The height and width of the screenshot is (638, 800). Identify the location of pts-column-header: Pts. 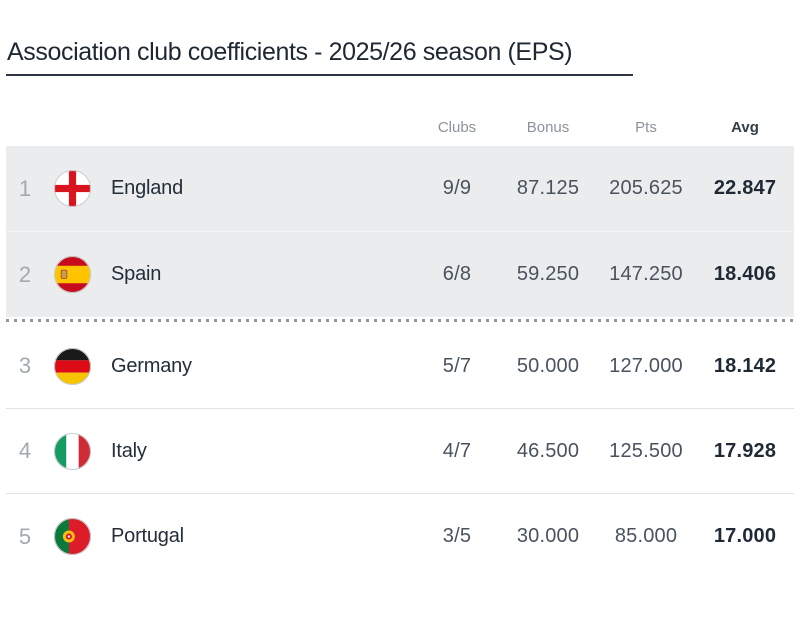
(646, 127).